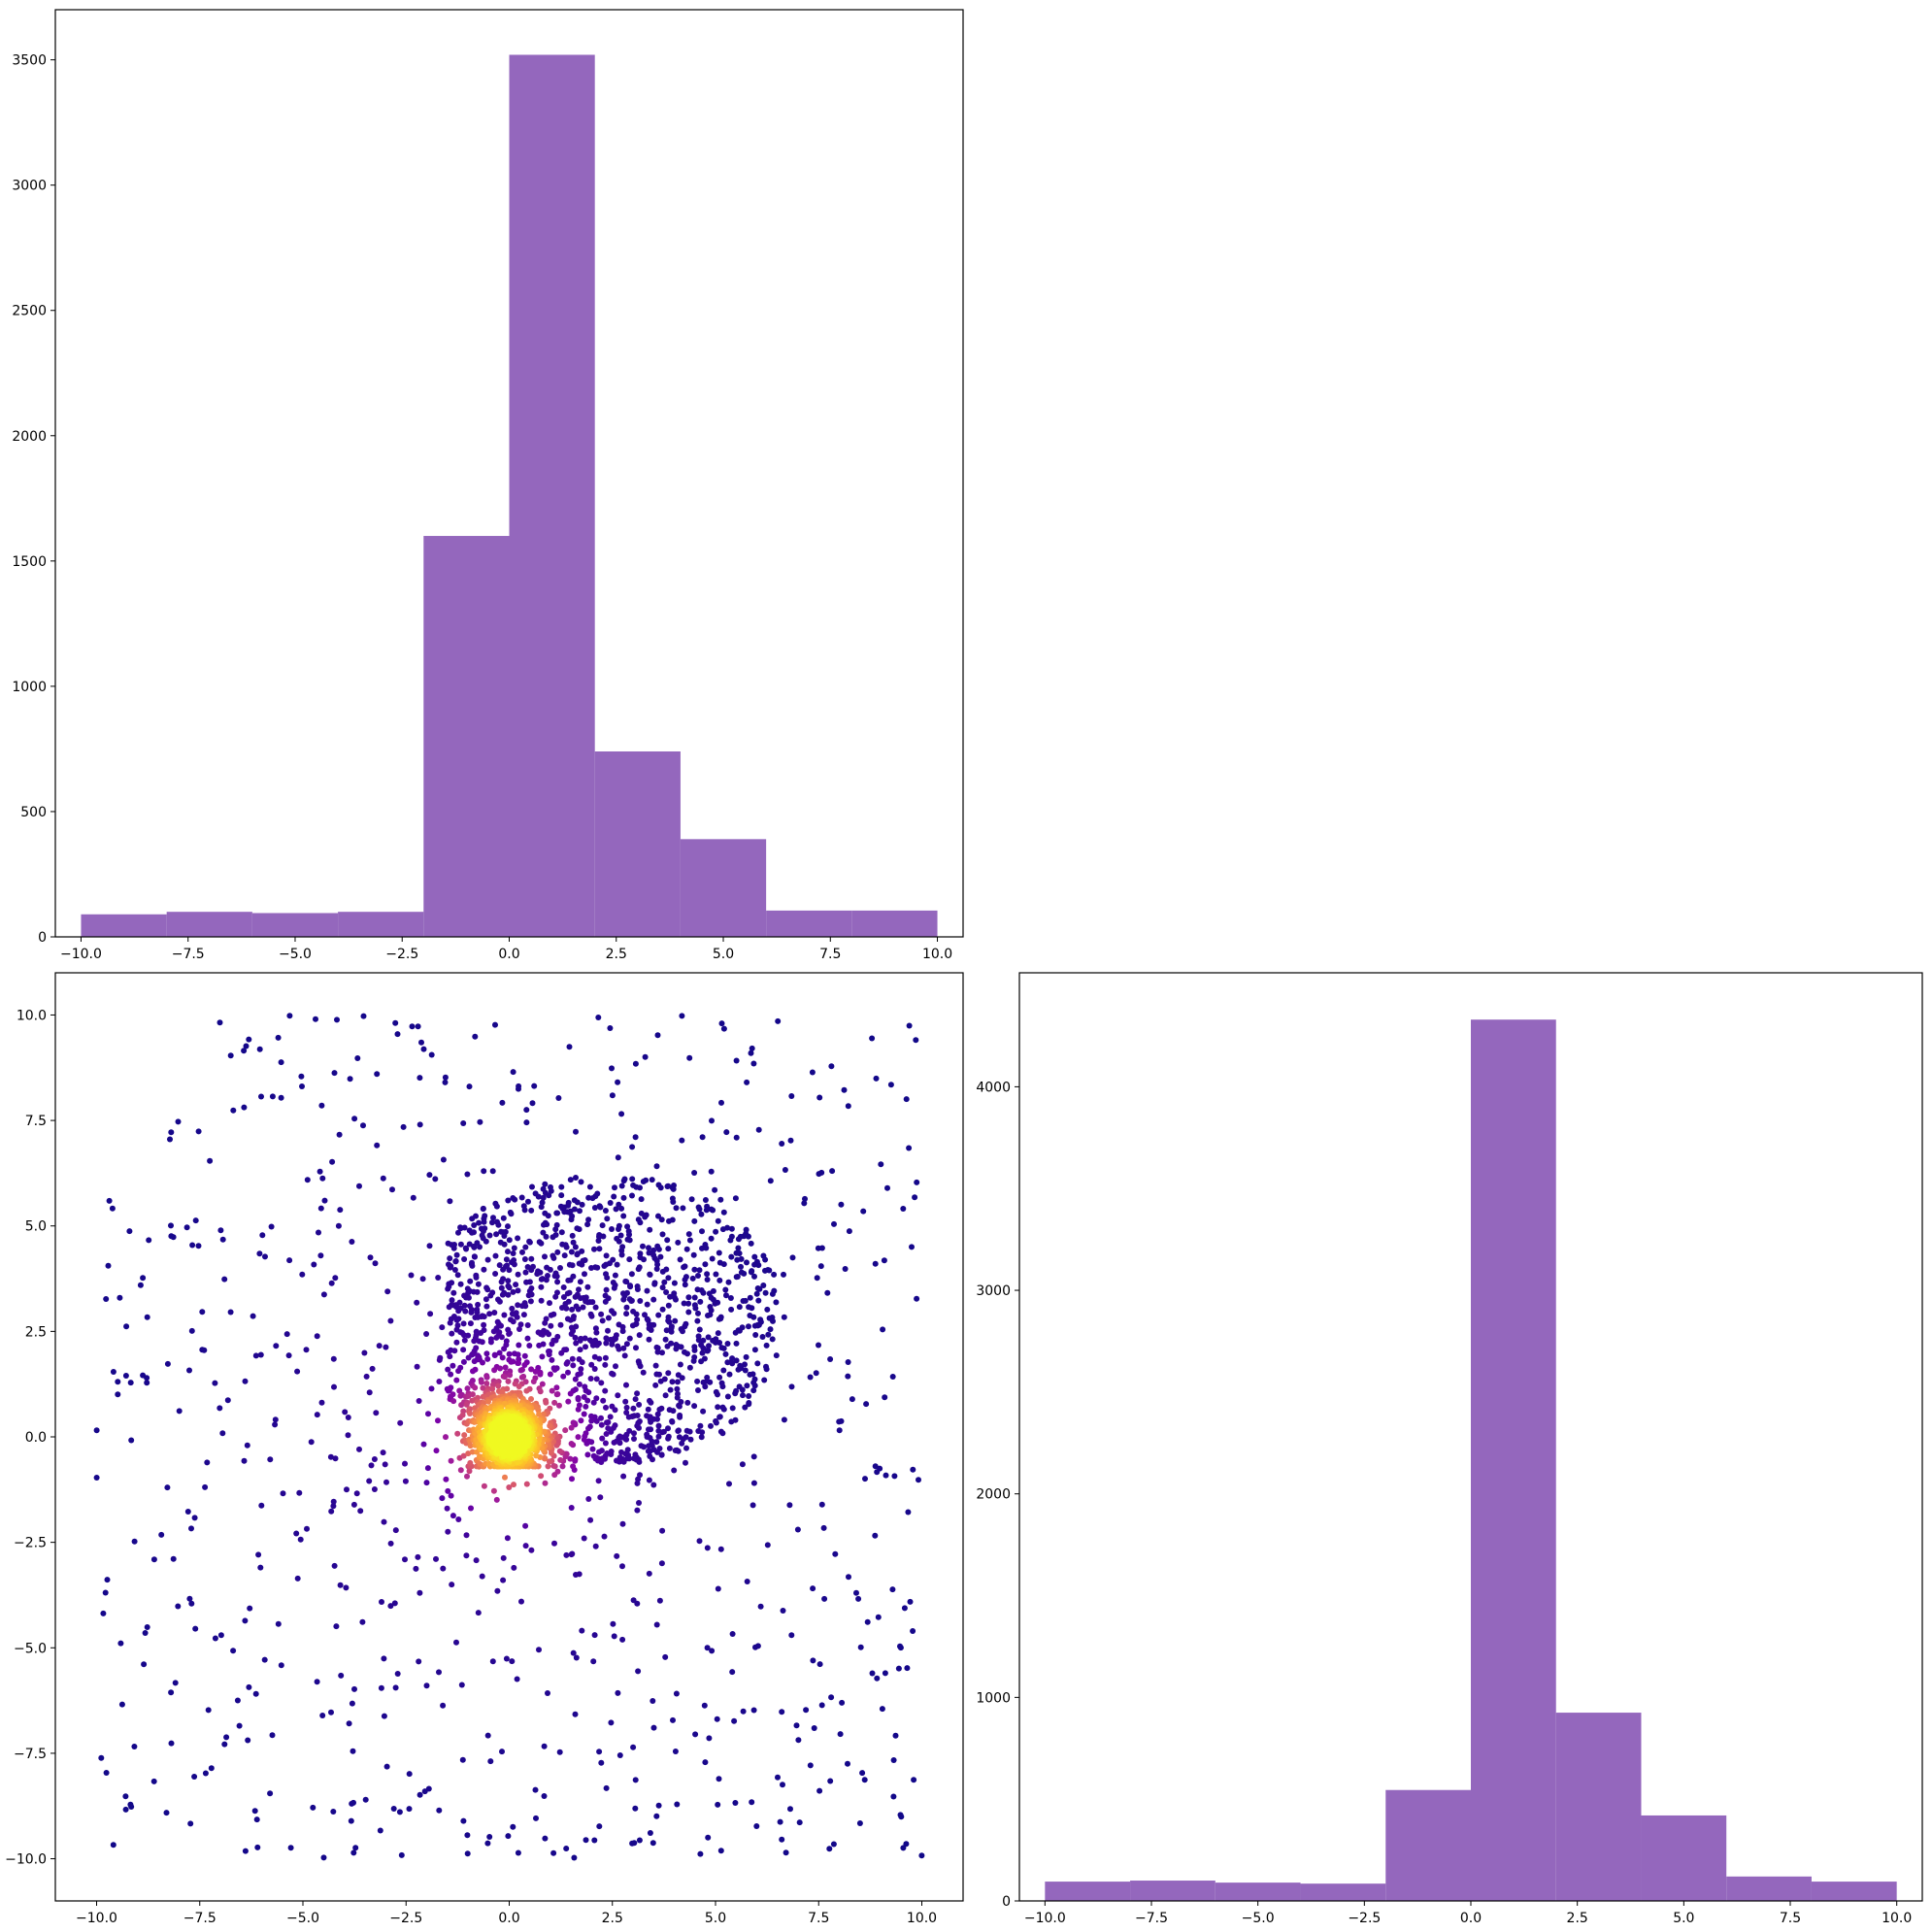  Describe the element at coordinates (43, 938) in the screenshot. I see `y-tick-label: 0` at that location.